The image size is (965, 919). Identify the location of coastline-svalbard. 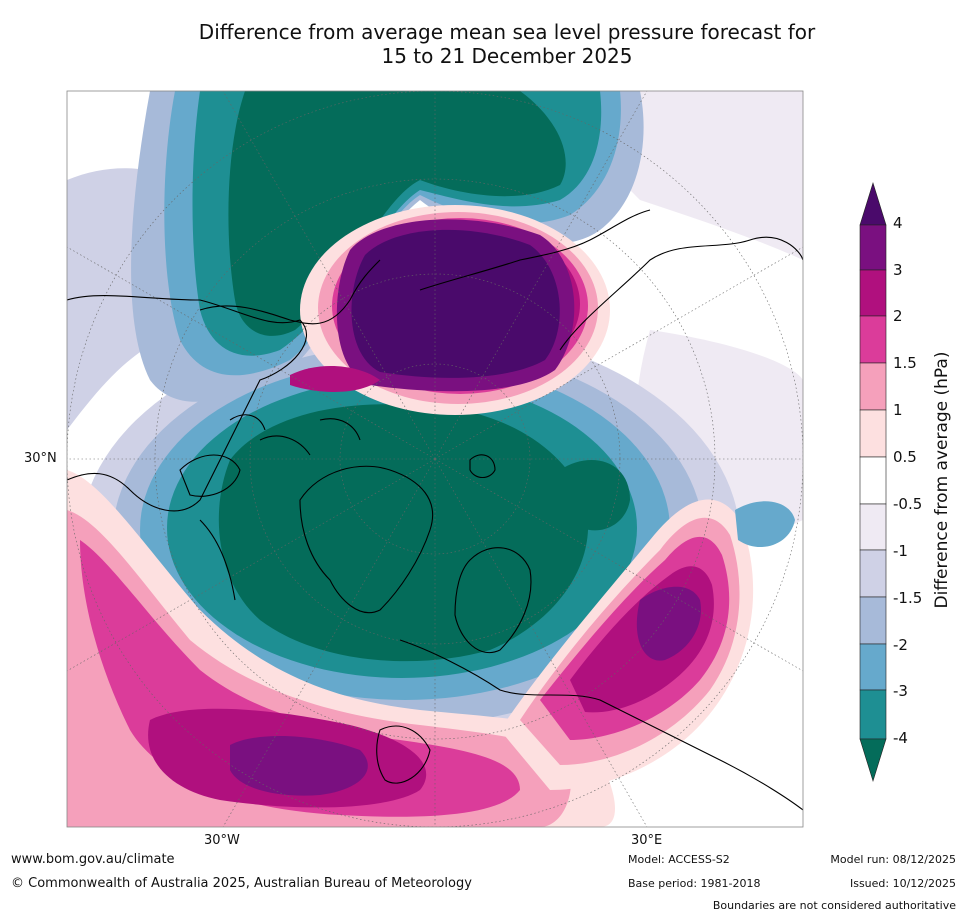
(482, 466).